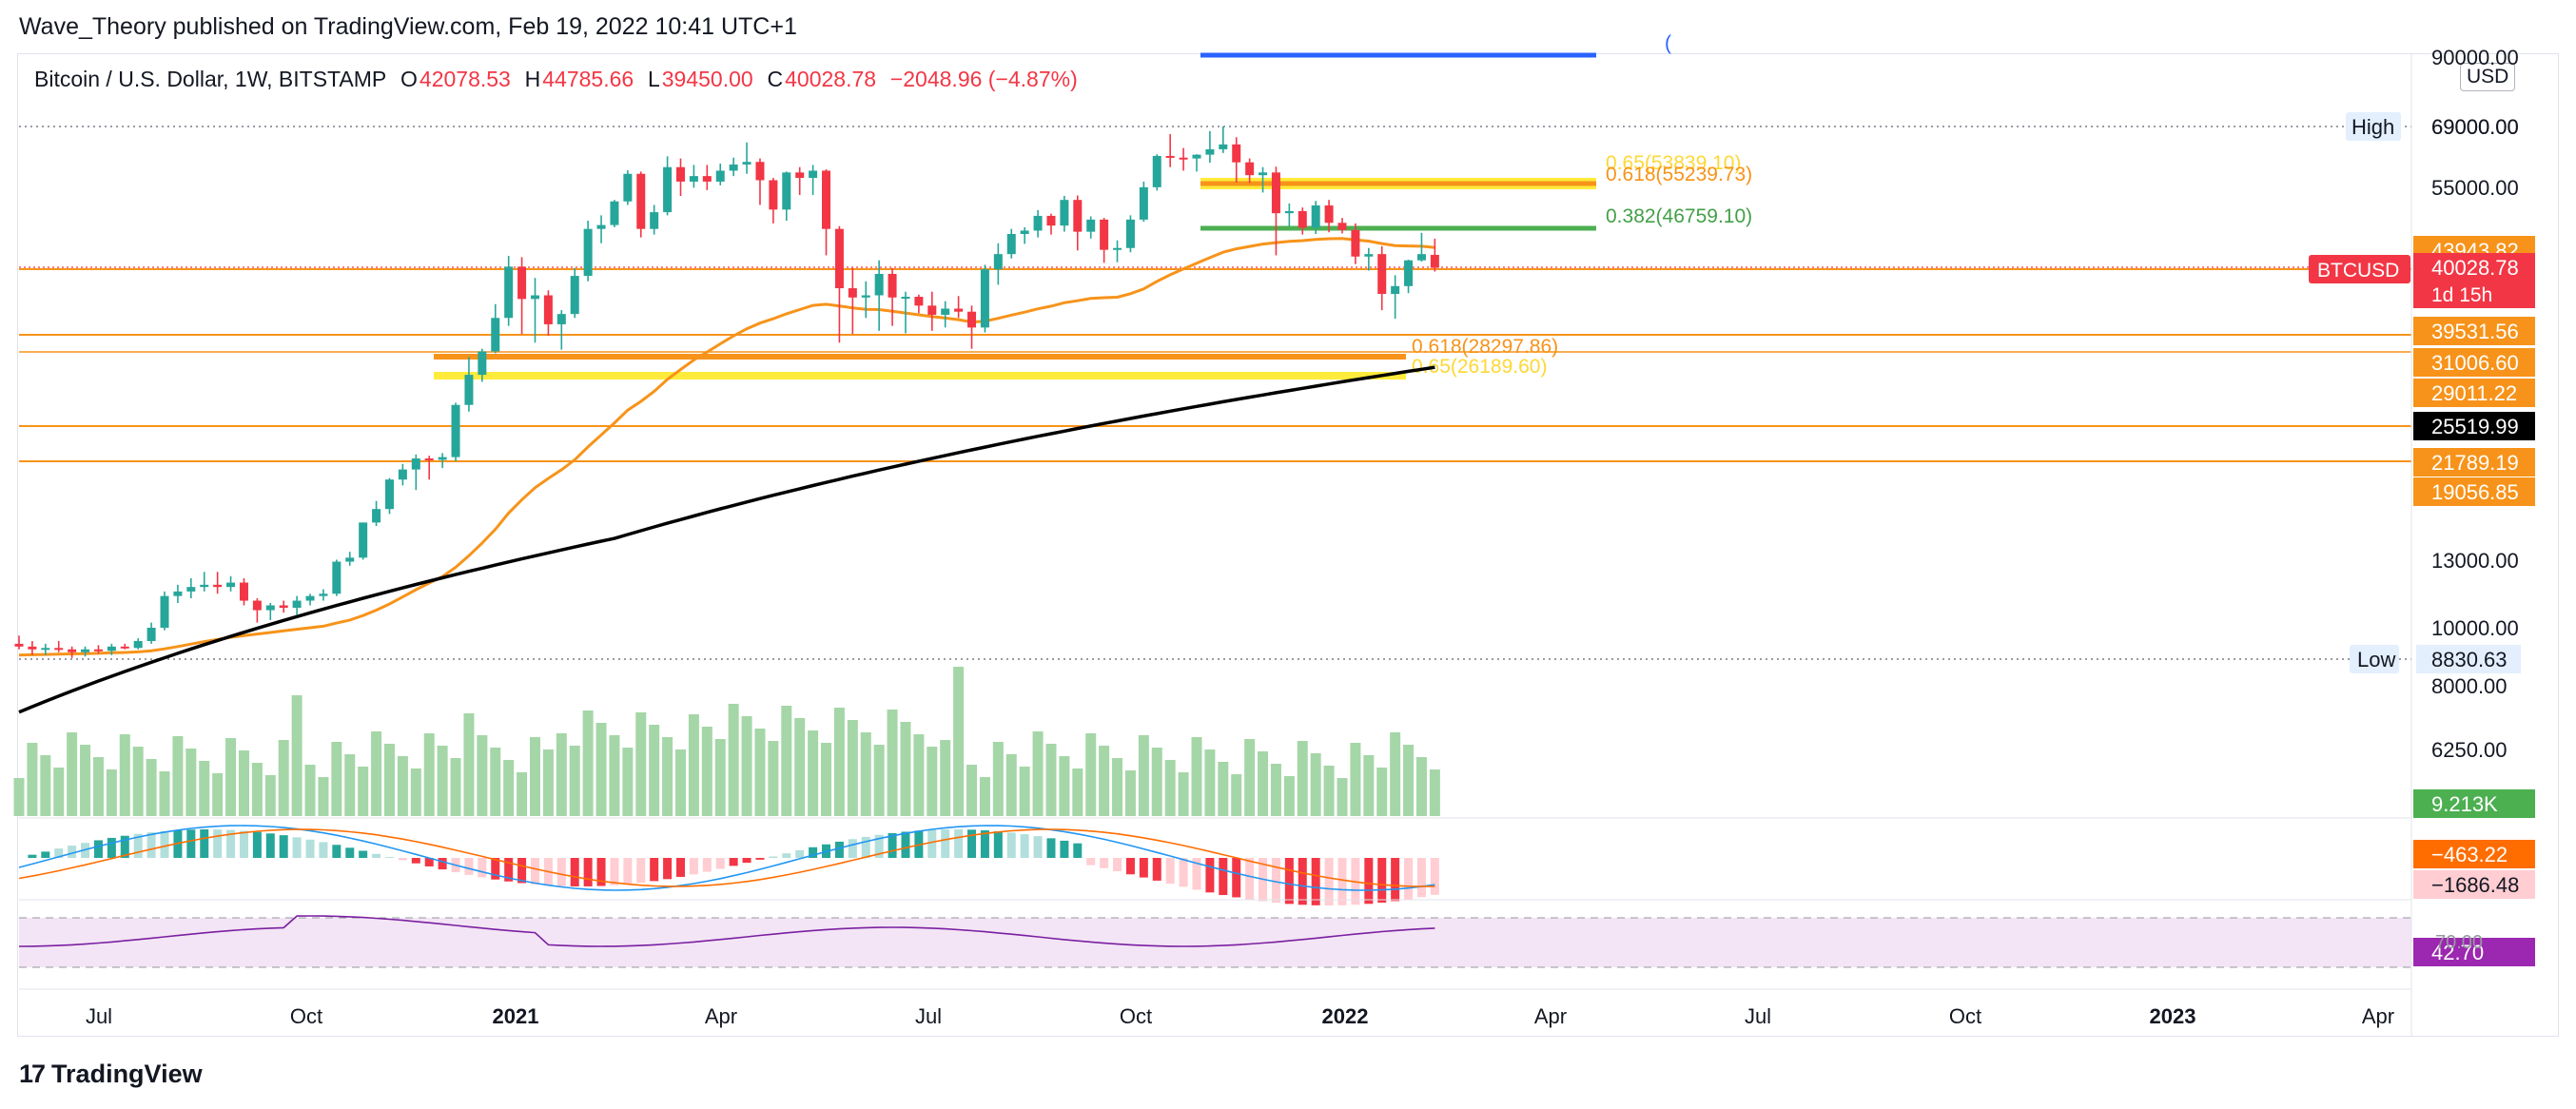 The height and width of the screenshot is (1109, 2576). Describe the element at coordinates (2475, 426) in the screenshot. I see `price-axis-tag: 25519.99` at that location.